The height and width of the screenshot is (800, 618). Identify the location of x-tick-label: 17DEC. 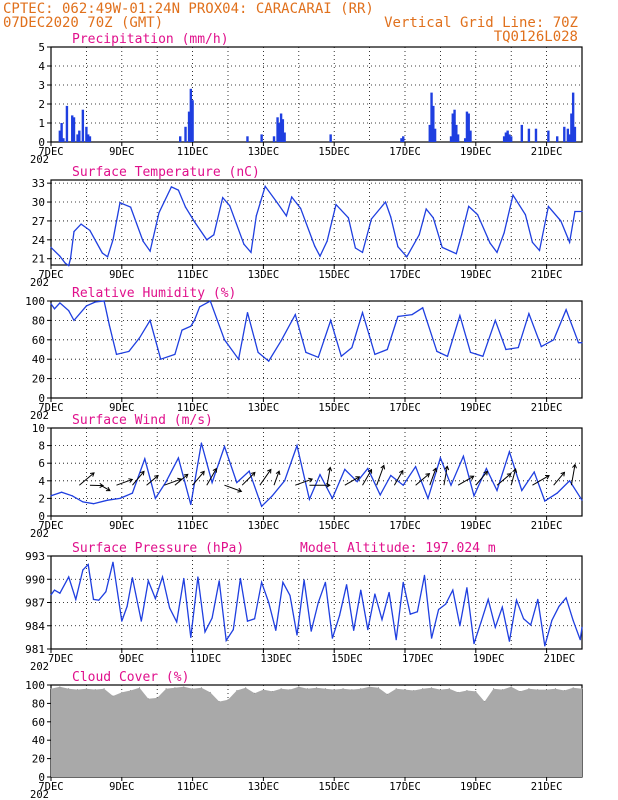
(405, 408).